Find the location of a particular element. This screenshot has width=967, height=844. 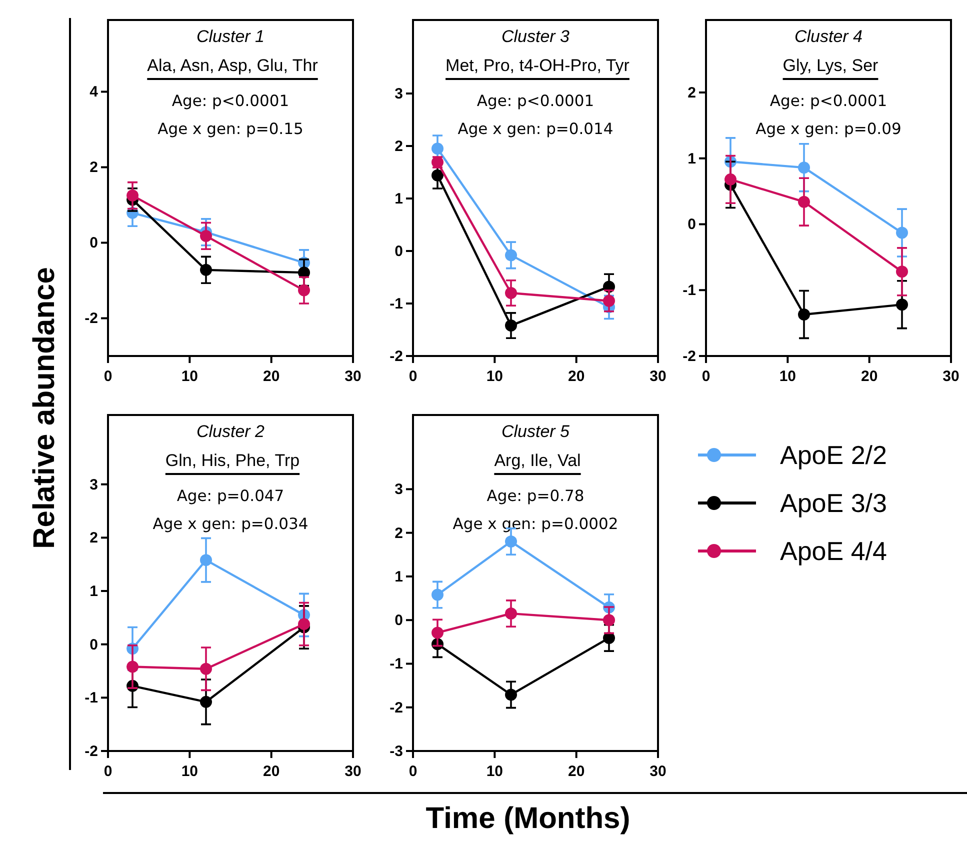

chart-title: Cluster 4 is located at coordinates (828, 36).